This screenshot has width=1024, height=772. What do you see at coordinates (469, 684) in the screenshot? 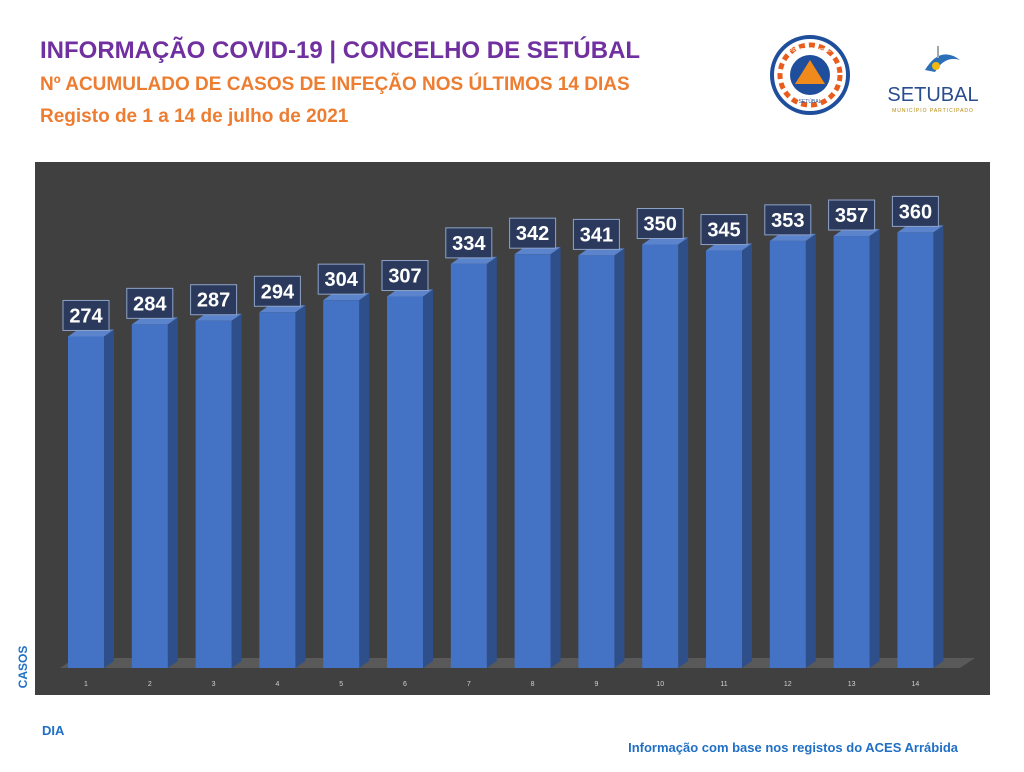
I see `x-tick-label: 7` at bounding box center [469, 684].